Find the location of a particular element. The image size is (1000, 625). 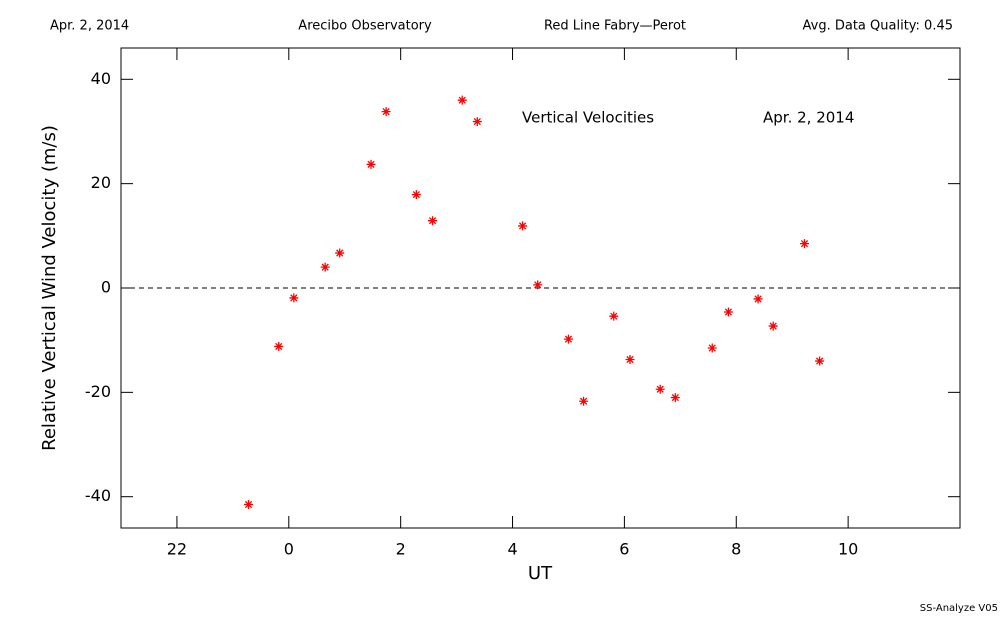

y-tick-label: -20 is located at coordinates (98, 391).